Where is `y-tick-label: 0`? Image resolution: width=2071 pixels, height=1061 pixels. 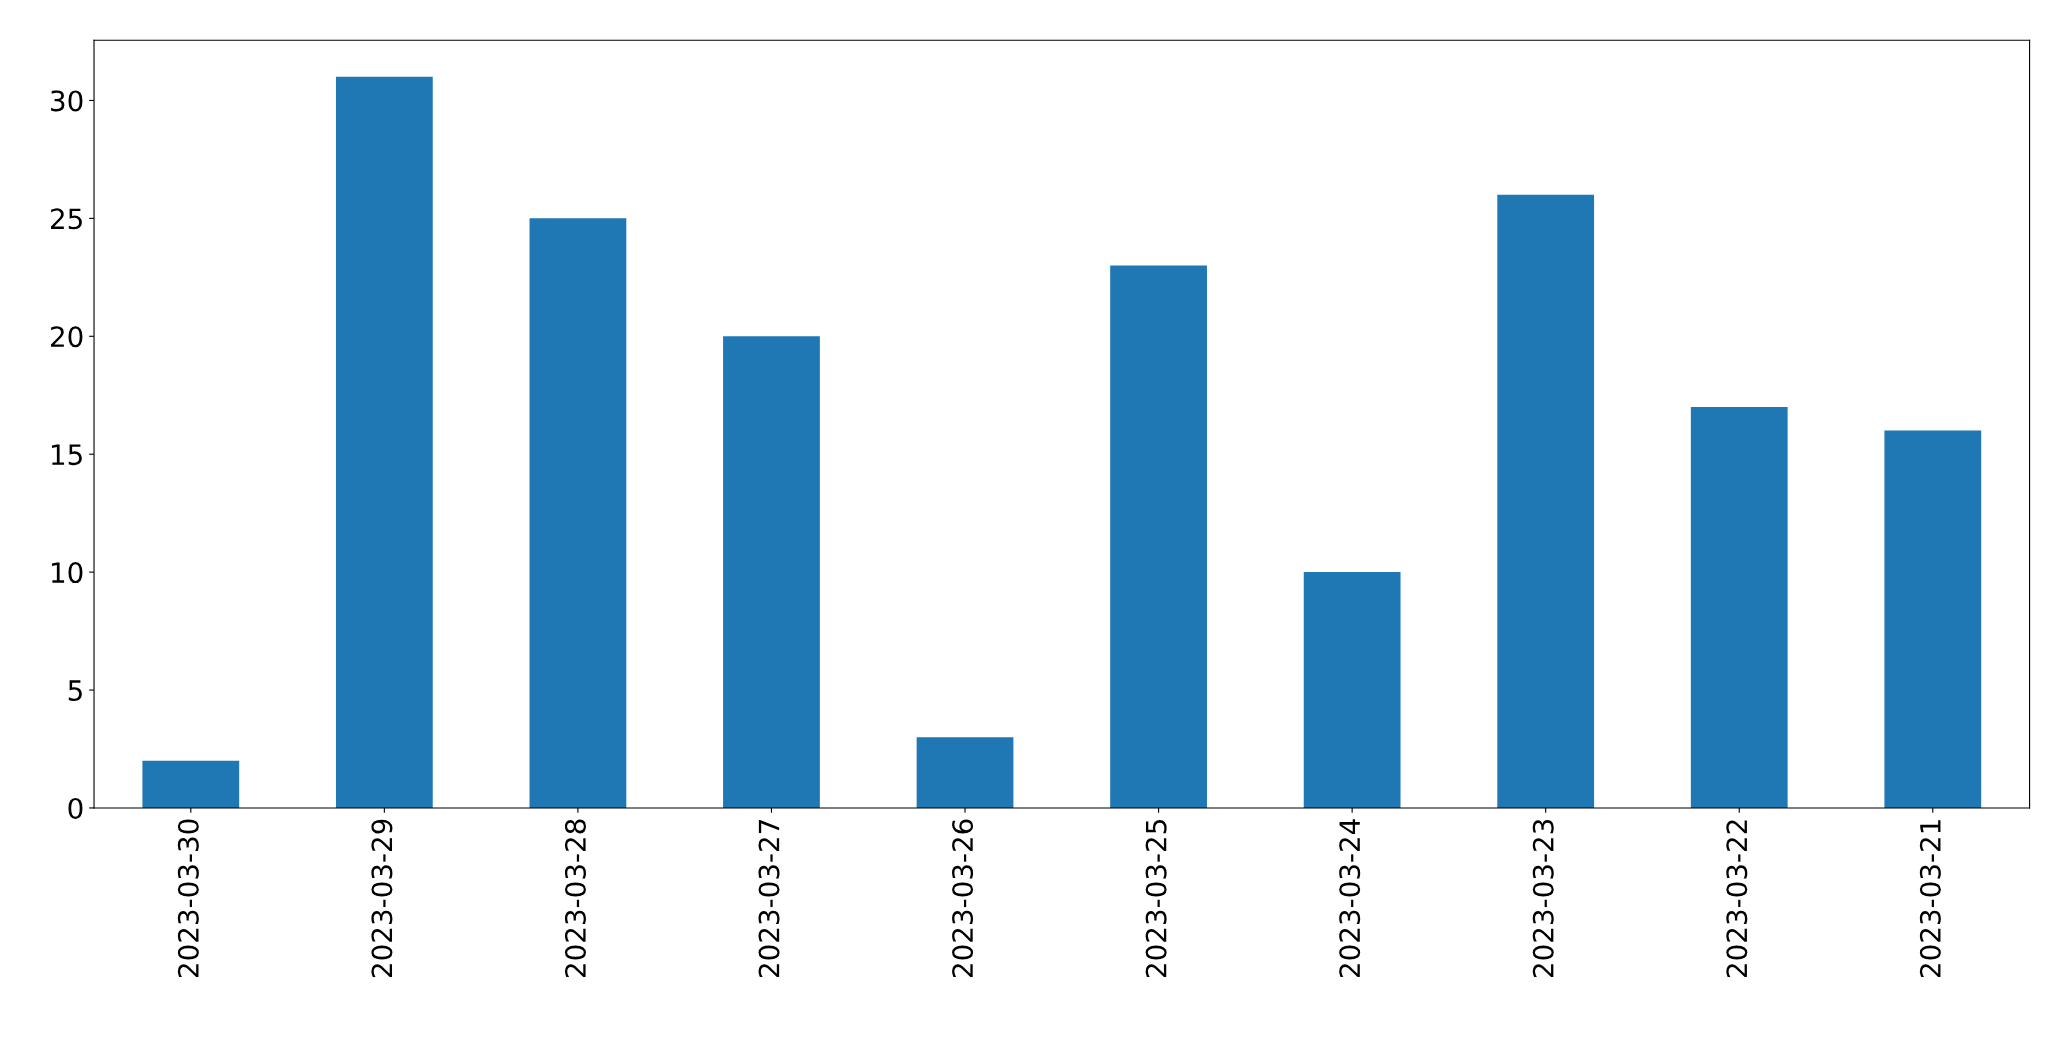
y-tick-label: 0 is located at coordinates (75, 808).